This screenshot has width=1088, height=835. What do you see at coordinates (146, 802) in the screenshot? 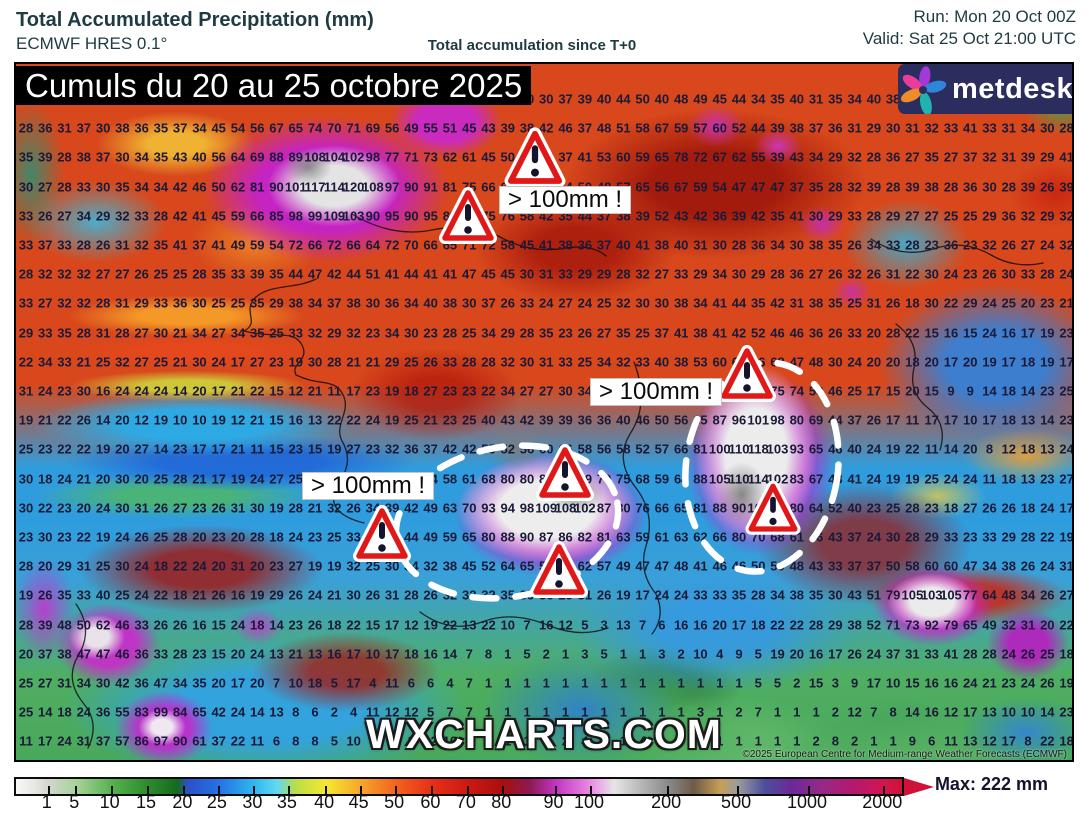
I see `scale-tick-label: 15` at bounding box center [146, 802].